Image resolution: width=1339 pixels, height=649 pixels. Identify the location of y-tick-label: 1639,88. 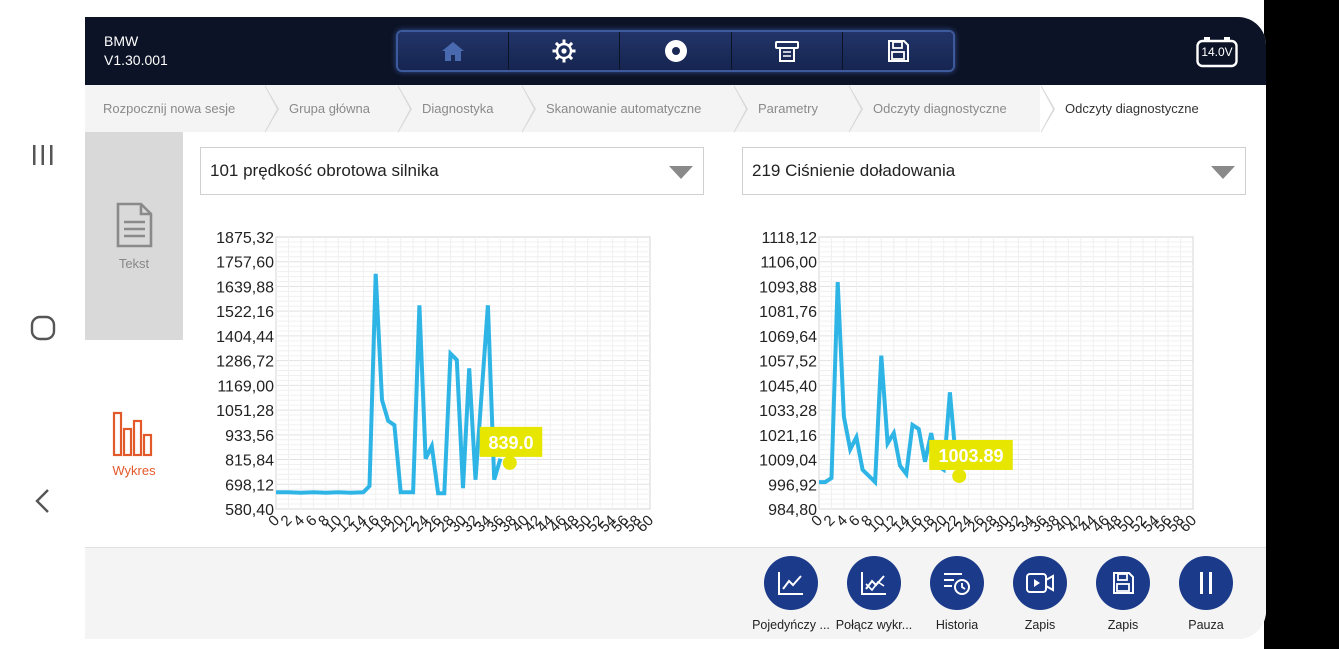
(245, 287).